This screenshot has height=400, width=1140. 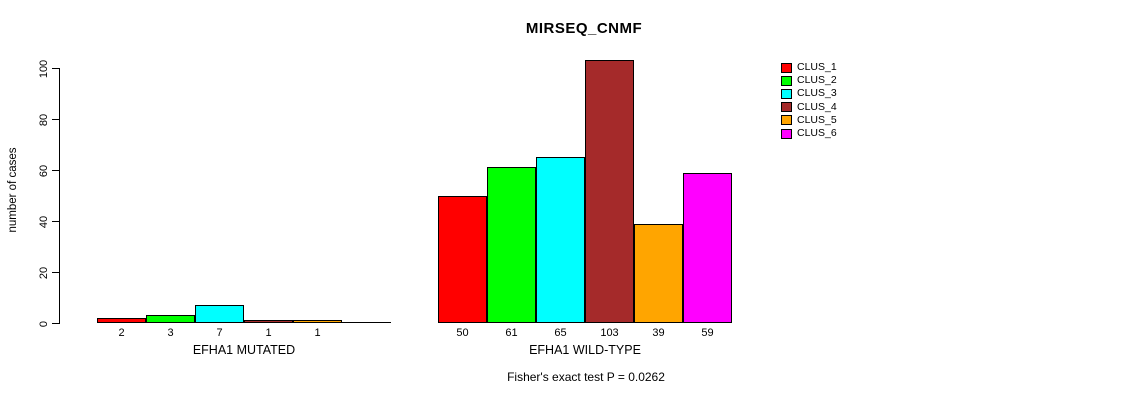 I want to click on x-axis-group-label: EFHA1 WILD-TYPE, so click(x=585, y=350).